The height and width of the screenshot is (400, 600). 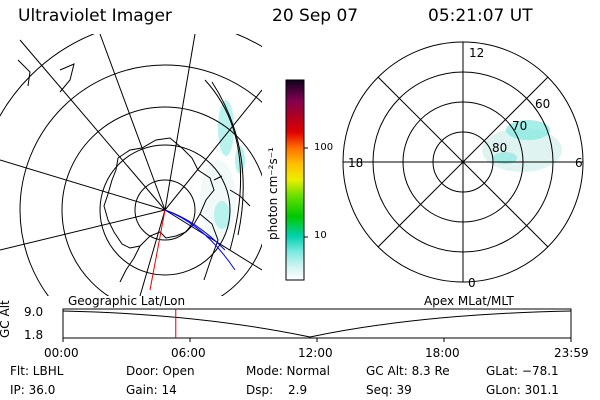 What do you see at coordinates (320, 235) in the screenshot?
I see `colorbar-tick-10: 10` at bounding box center [320, 235].